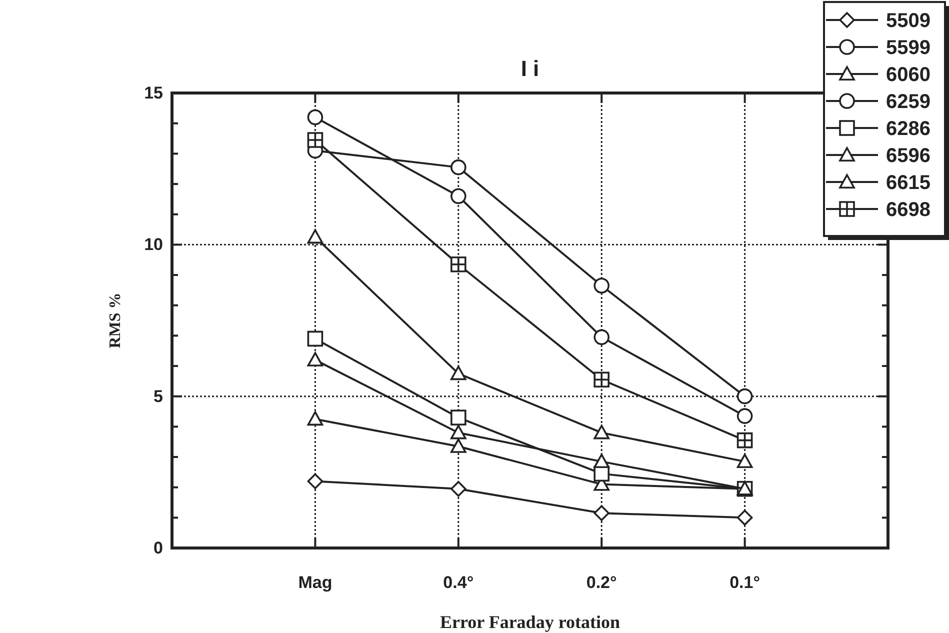  Describe the element at coordinates (908, 129) in the screenshot. I see `legend-label: 6286` at that location.